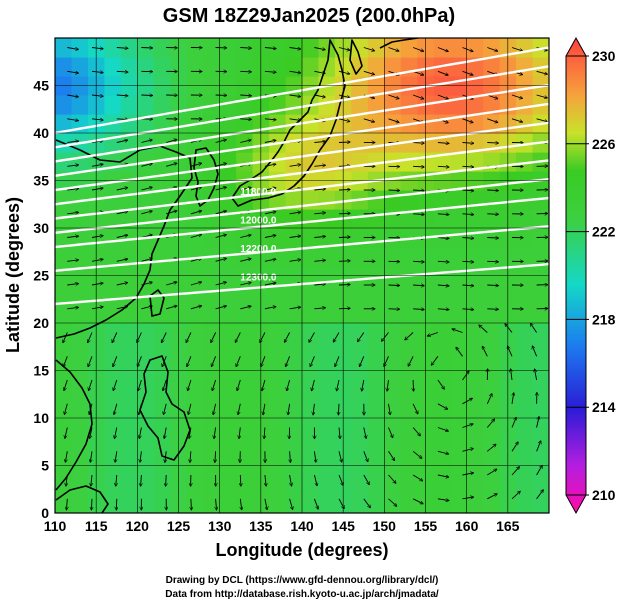 The width and height of the screenshot is (619, 605). What do you see at coordinates (41, 323) in the screenshot?
I see `y-tick-label: 20` at bounding box center [41, 323].